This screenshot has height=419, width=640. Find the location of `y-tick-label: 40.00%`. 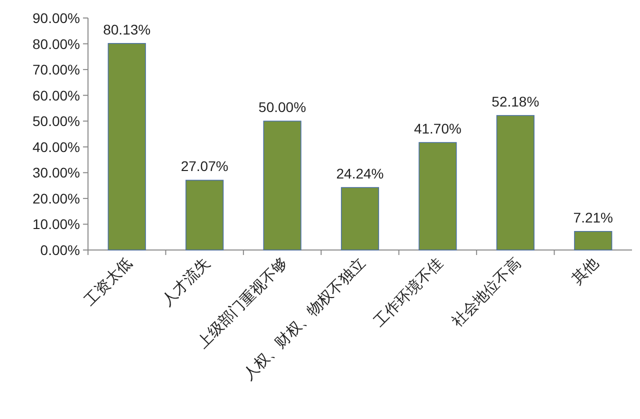

y-tick-label: 40.00% is located at coordinates (56, 146).